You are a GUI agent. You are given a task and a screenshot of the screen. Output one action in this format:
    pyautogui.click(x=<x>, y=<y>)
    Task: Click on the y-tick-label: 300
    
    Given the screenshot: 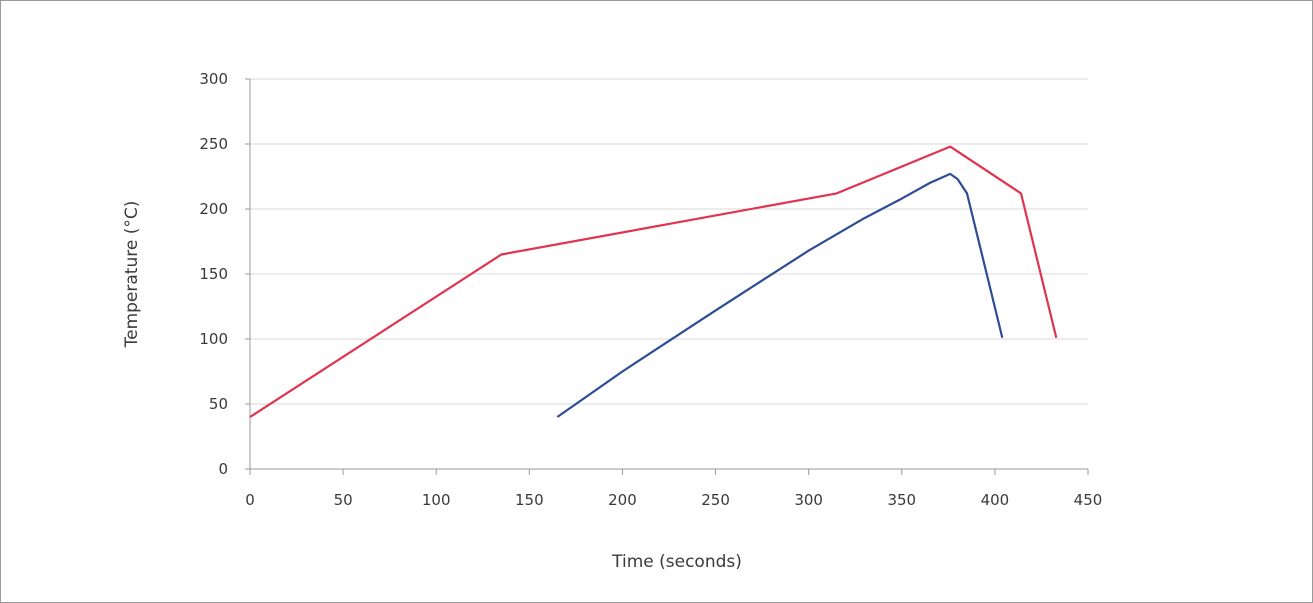 What is the action you would take?
    pyautogui.click(x=213, y=79)
    